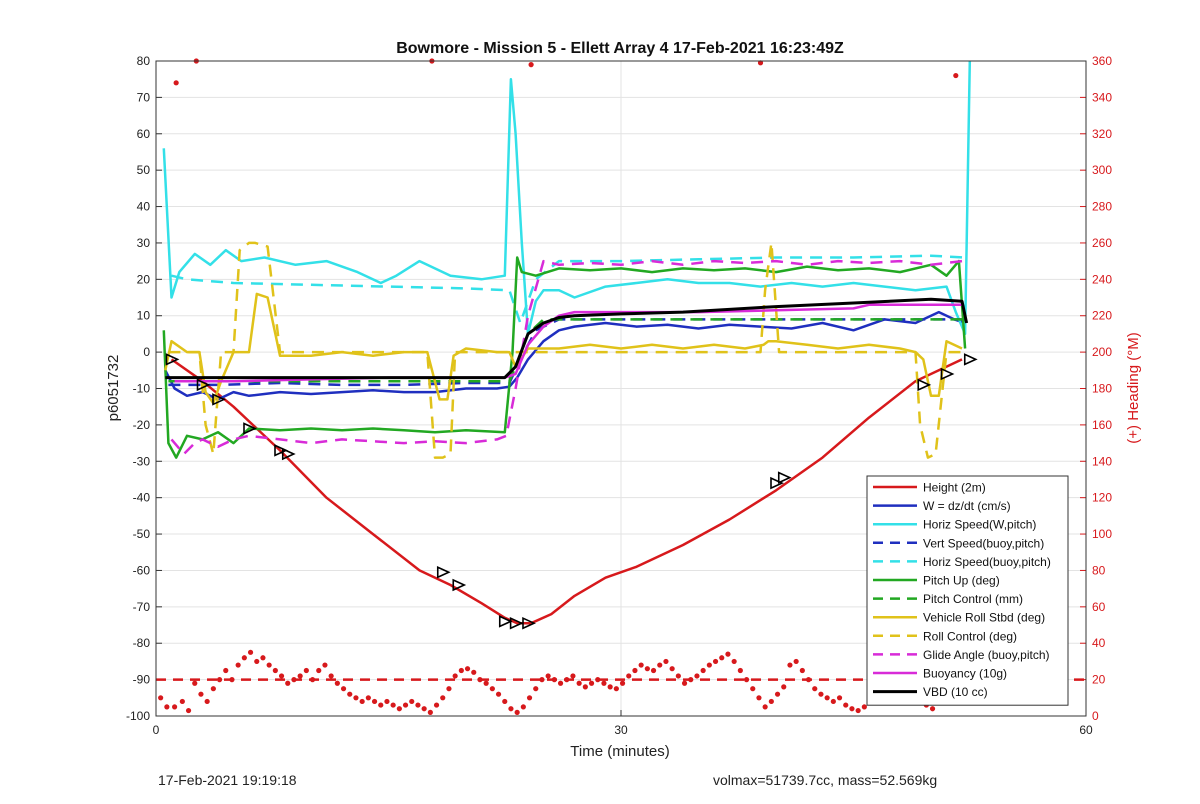 The height and width of the screenshot is (804, 1200). I want to click on legend-label-horiz: Horiz Speed(W,pitch), so click(979, 525).